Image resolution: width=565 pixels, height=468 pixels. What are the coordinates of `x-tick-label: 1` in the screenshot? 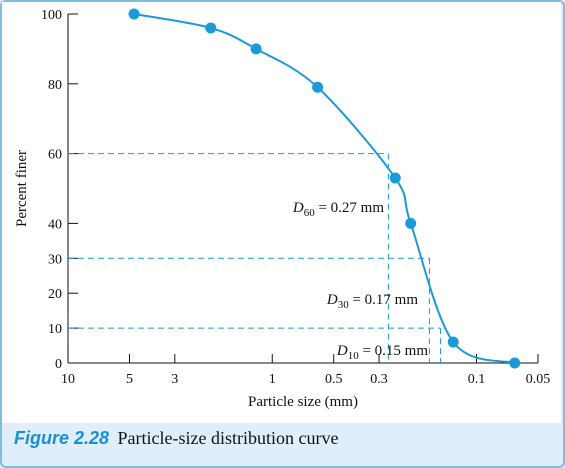 It's located at (272, 379).